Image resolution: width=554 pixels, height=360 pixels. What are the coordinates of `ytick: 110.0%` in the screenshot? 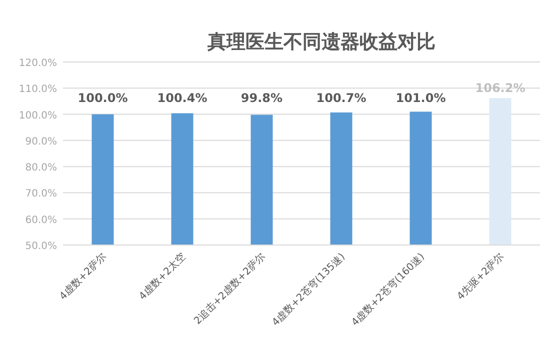 It's located at (37, 90).